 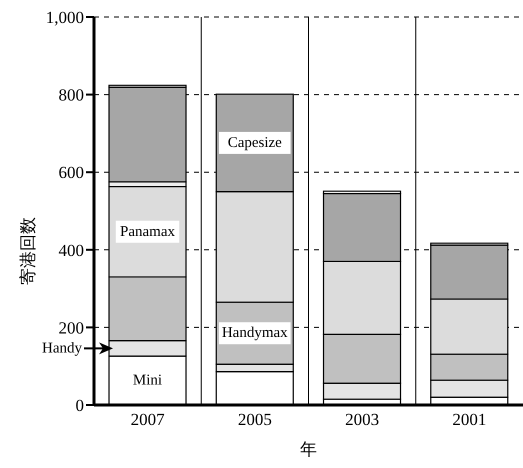 What do you see at coordinates (255, 142) in the screenshot?
I see `series-label: Capesize` at bounding box center [255, 142].